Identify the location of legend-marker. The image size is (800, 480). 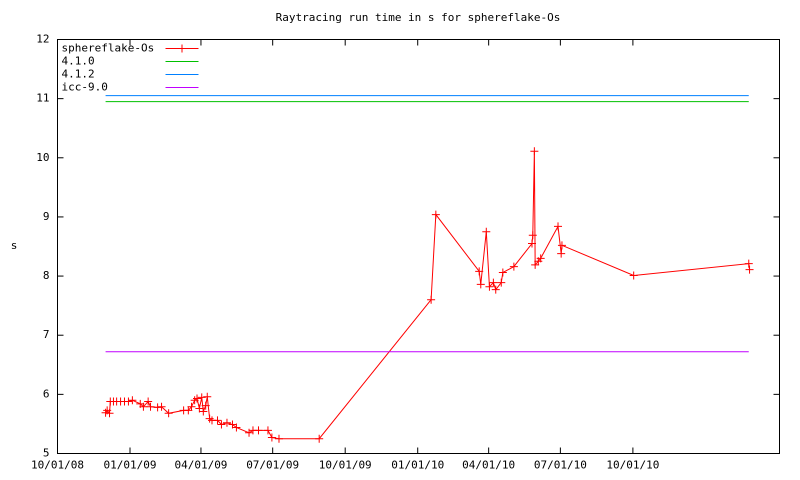
(182, 48).